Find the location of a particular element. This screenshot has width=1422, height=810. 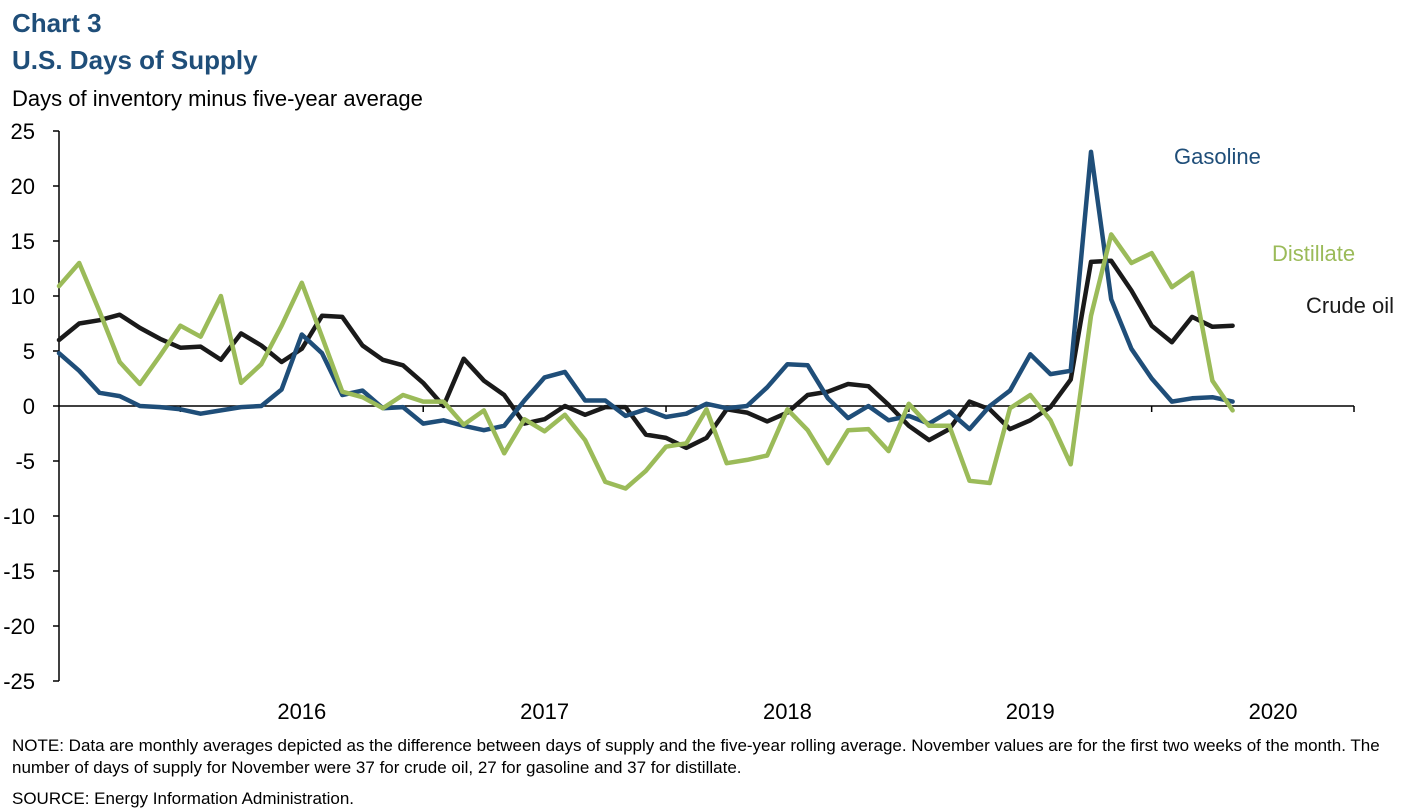

y-tick-label: -10 is located at coordinates (19, 516).